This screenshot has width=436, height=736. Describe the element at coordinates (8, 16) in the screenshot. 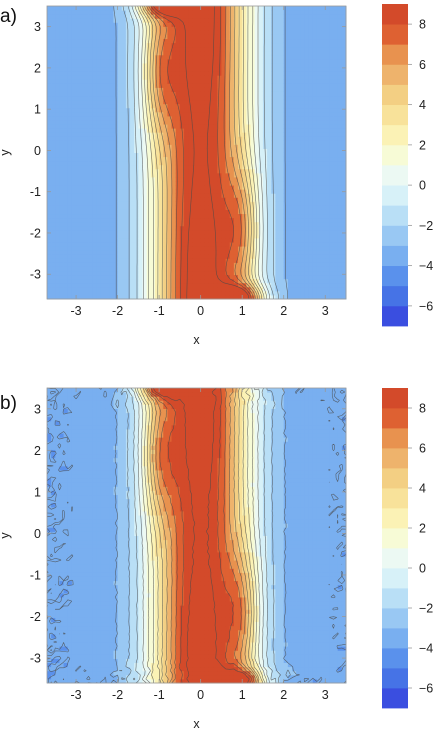

I see `panel-label: a)` at that location.